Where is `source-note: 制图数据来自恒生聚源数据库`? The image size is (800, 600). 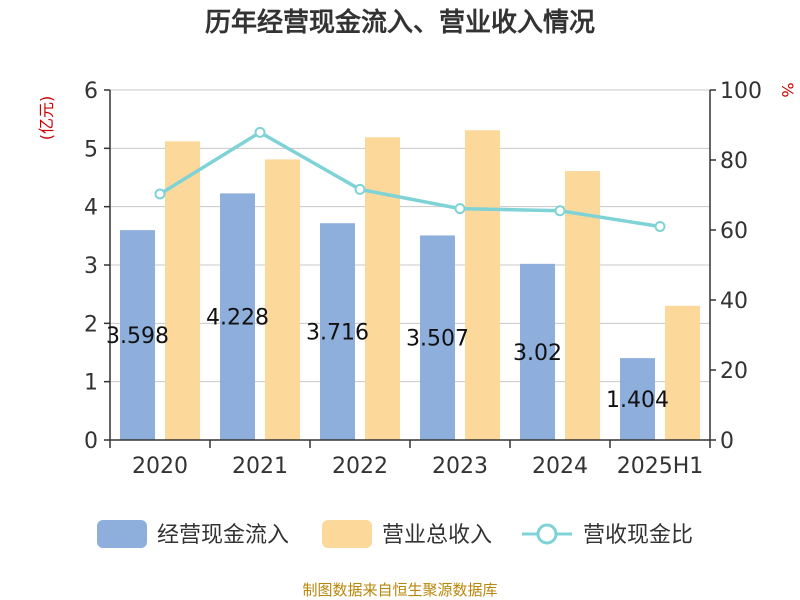 source-note: 制图数据来自恒生聚源数据库 is located at coordinates (399, 590).